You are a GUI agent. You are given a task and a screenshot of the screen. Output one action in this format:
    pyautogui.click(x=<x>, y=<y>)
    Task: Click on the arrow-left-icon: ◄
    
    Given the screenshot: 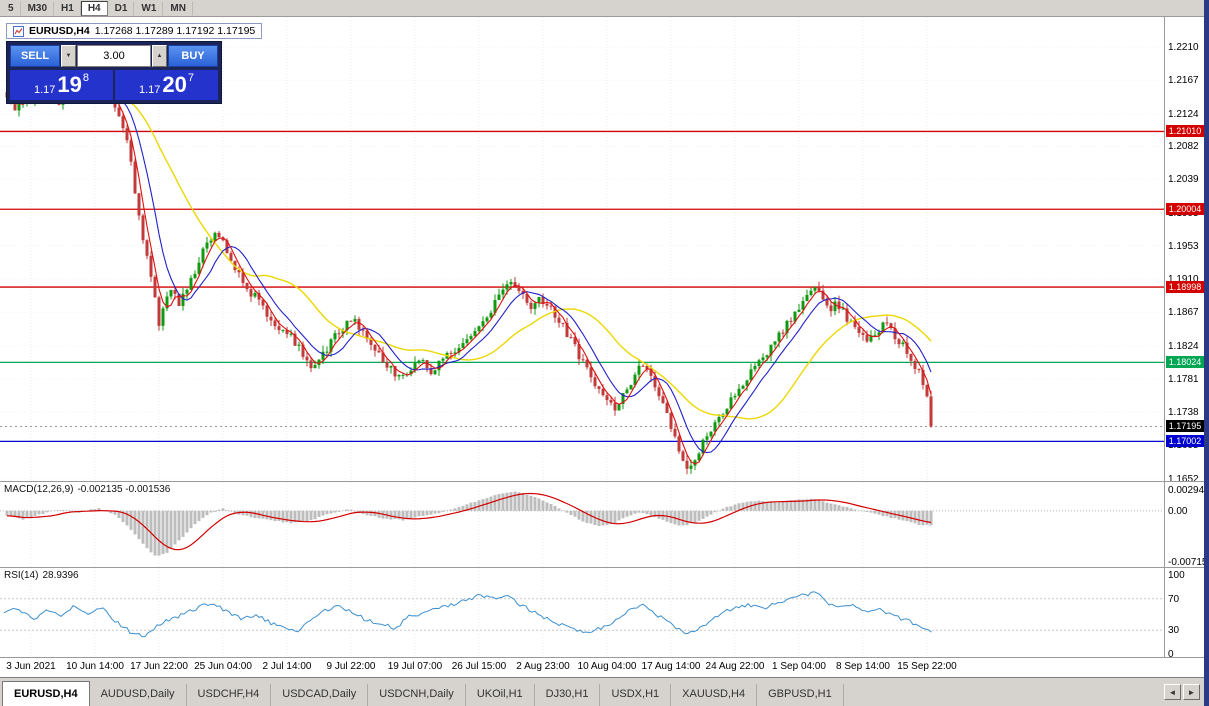 What is the action you would take?
    pyautogui.click(x=1172, y=692)
    